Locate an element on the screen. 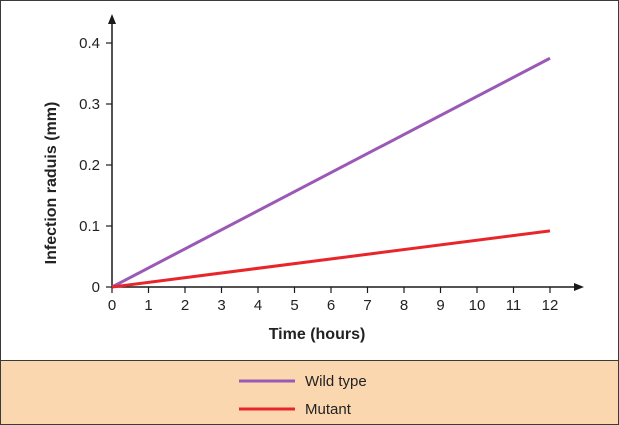 Image resolution: width=619 pixels, height=425 pixels. y-tick-label: 0.2 is located at coordinates (89, 165).